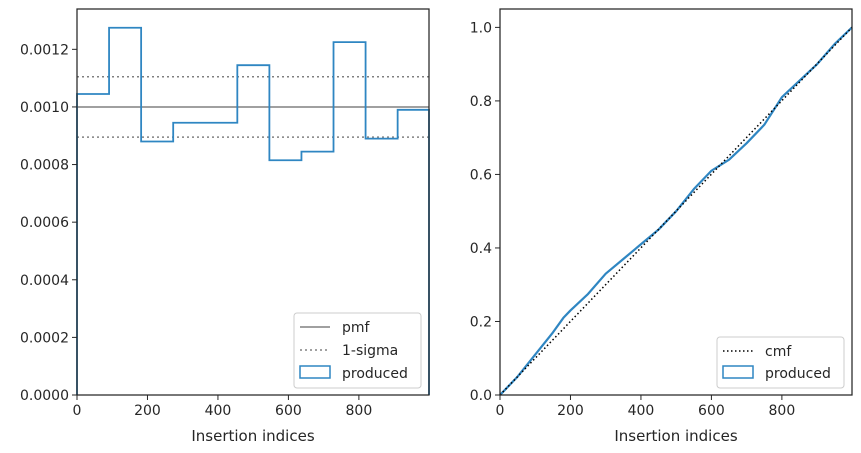 This screenshot has height=453, width=861. What do you see at coordinates (44, 223) in the screenshot?
I see `pmf-y-tick-label: 0.0006` at bounding box center [44, 223].